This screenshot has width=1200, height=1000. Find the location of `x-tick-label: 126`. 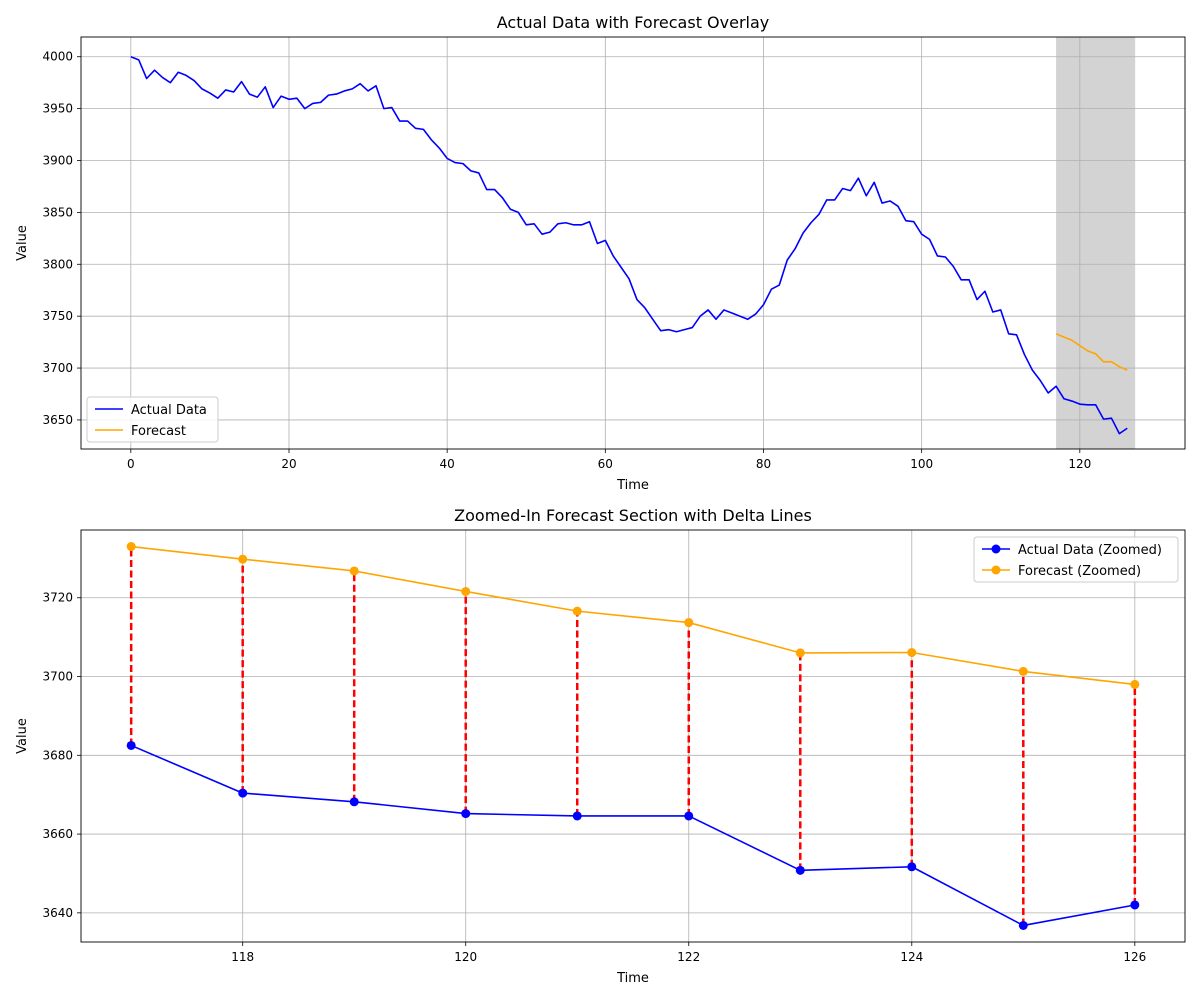

x-tick-label: 126 is located at coordinates (1134, 957).